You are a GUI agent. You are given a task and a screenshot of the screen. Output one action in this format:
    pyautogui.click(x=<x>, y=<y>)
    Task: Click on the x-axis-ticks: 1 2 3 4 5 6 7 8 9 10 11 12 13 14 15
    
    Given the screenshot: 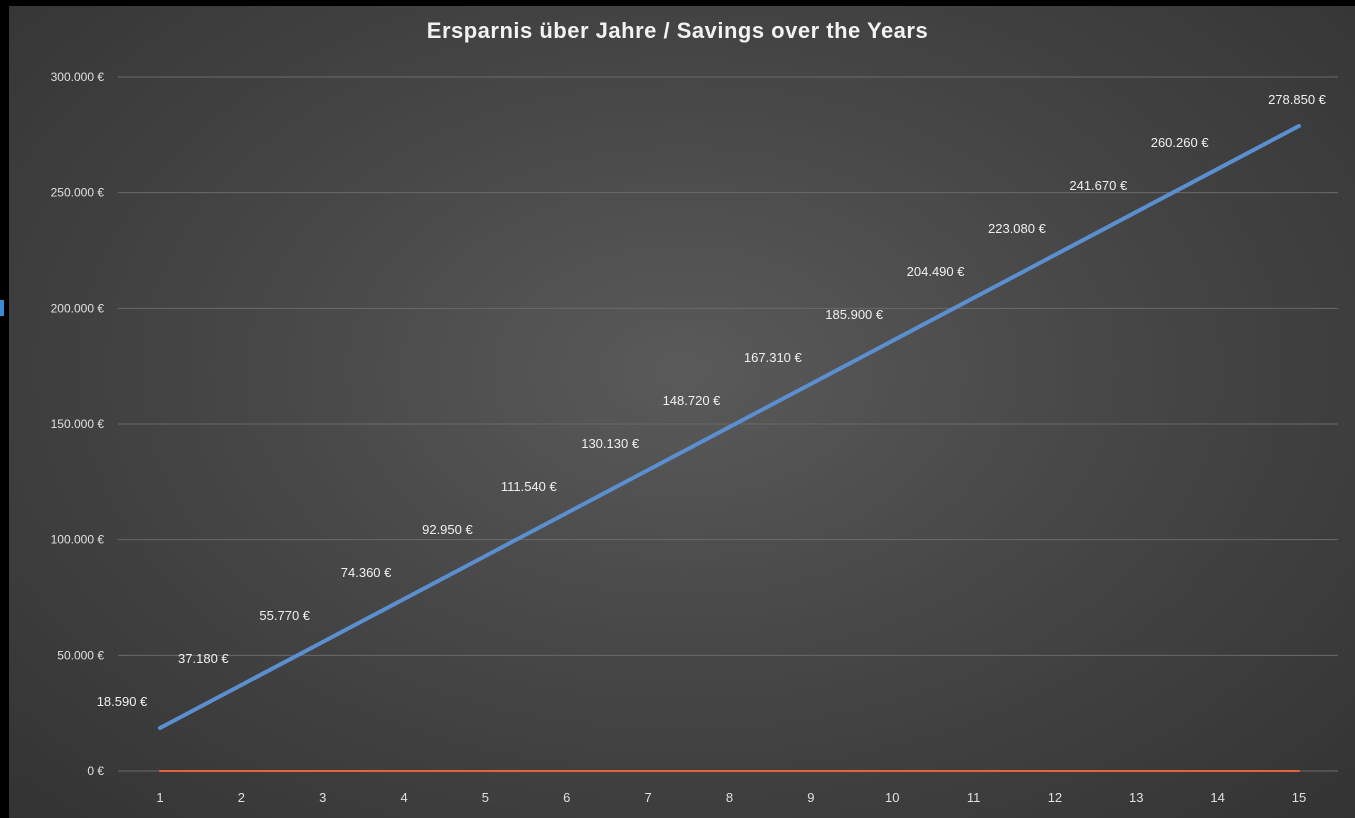 What is the action you would take?
    pyautogui.click(x=731, y=797)
    